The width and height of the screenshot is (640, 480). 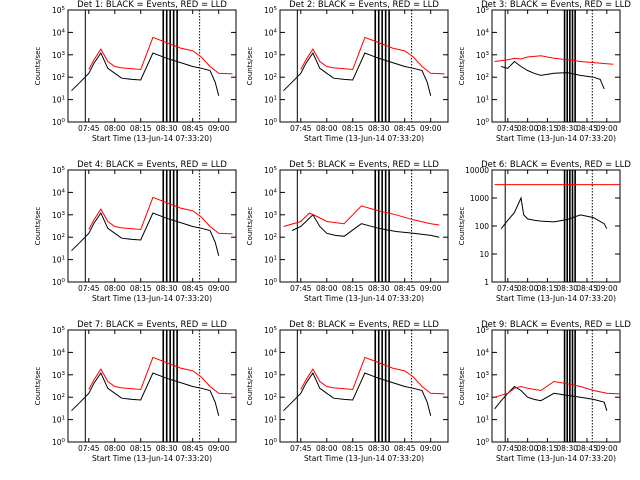 I want to click on chart-title: Det 3: BLACK = Events, RED = LLD, so click(x=556, y=5).